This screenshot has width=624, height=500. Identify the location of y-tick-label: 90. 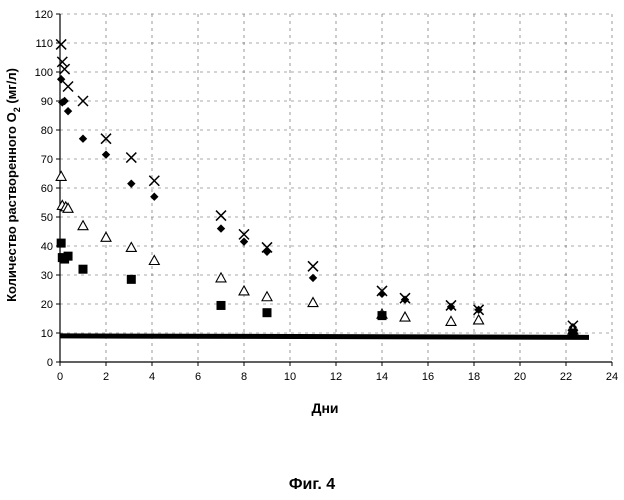
(47, 102).